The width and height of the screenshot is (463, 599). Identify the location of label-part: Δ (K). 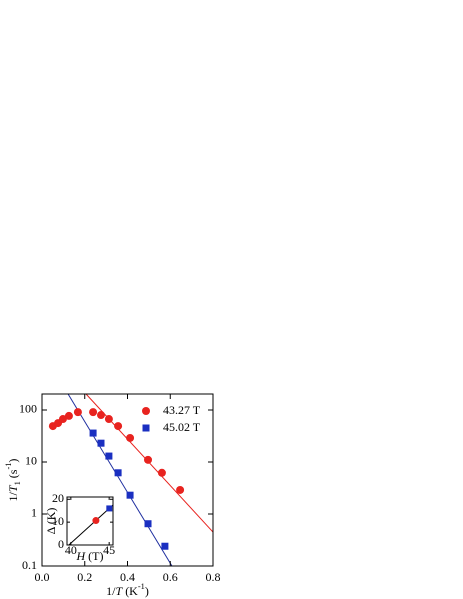
(51, 521).